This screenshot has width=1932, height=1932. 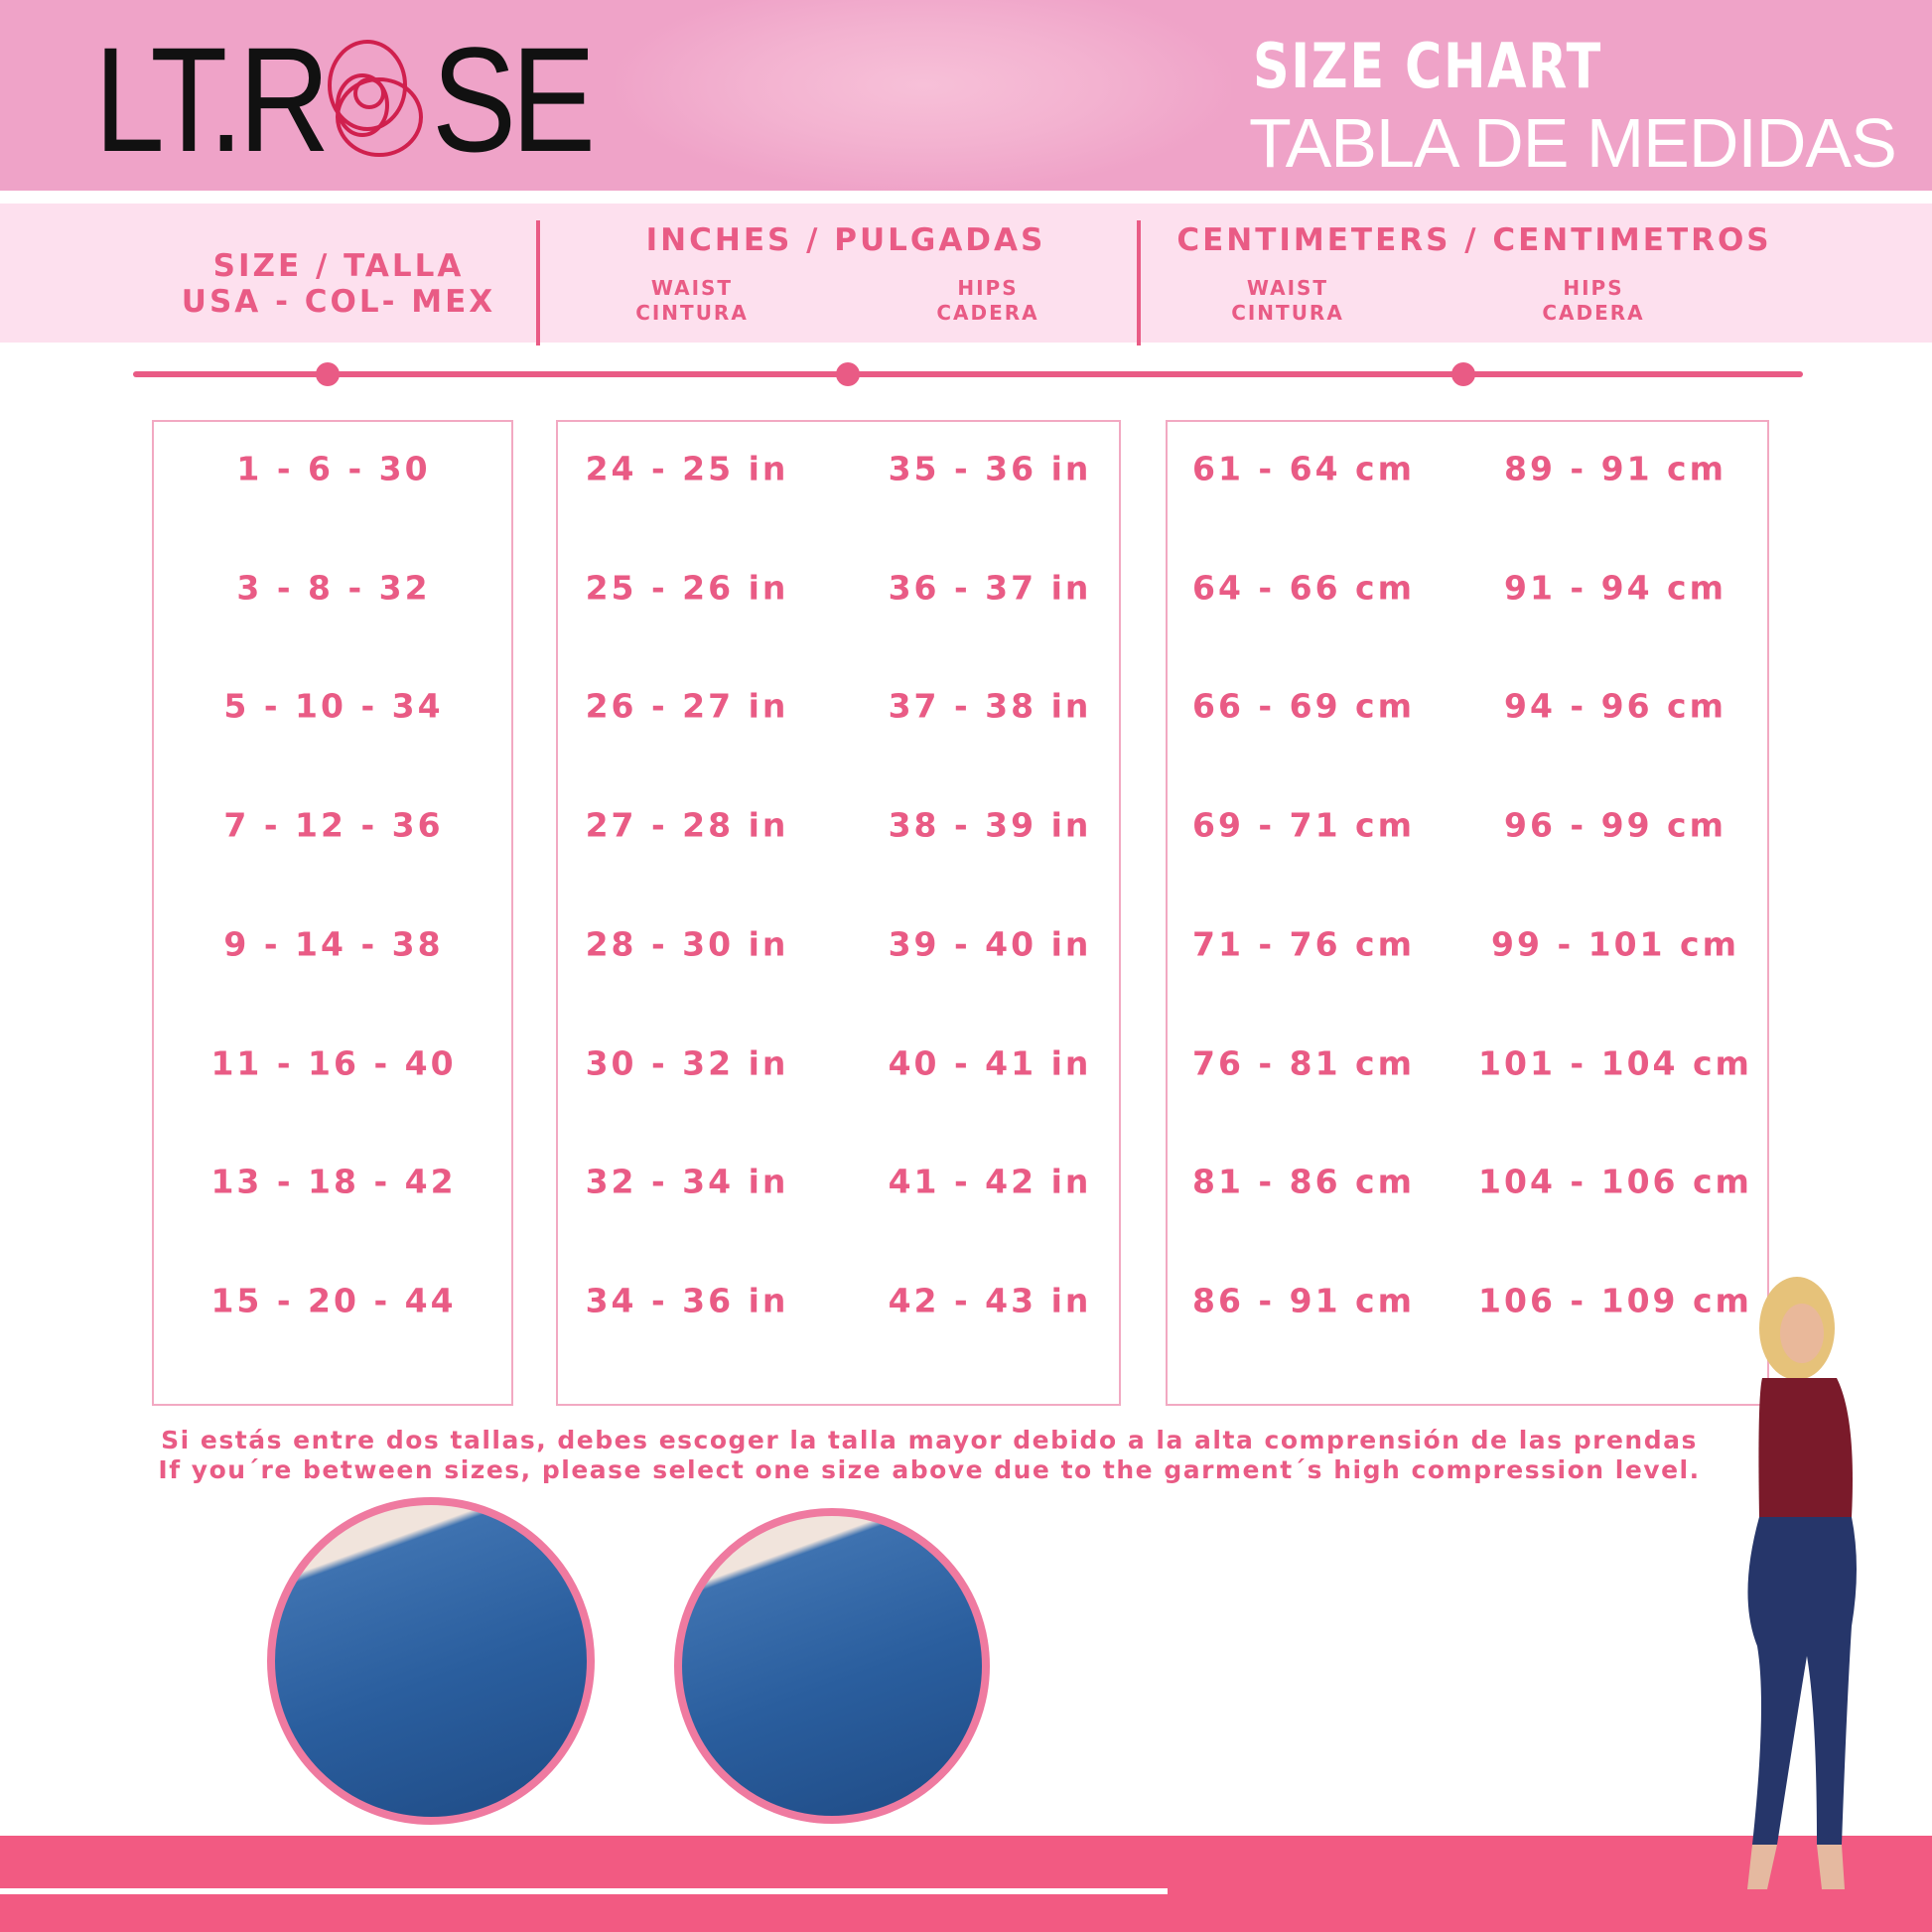 I want to click on size-header-line1: SIZE / TALLA, so click(x=338, y=266).